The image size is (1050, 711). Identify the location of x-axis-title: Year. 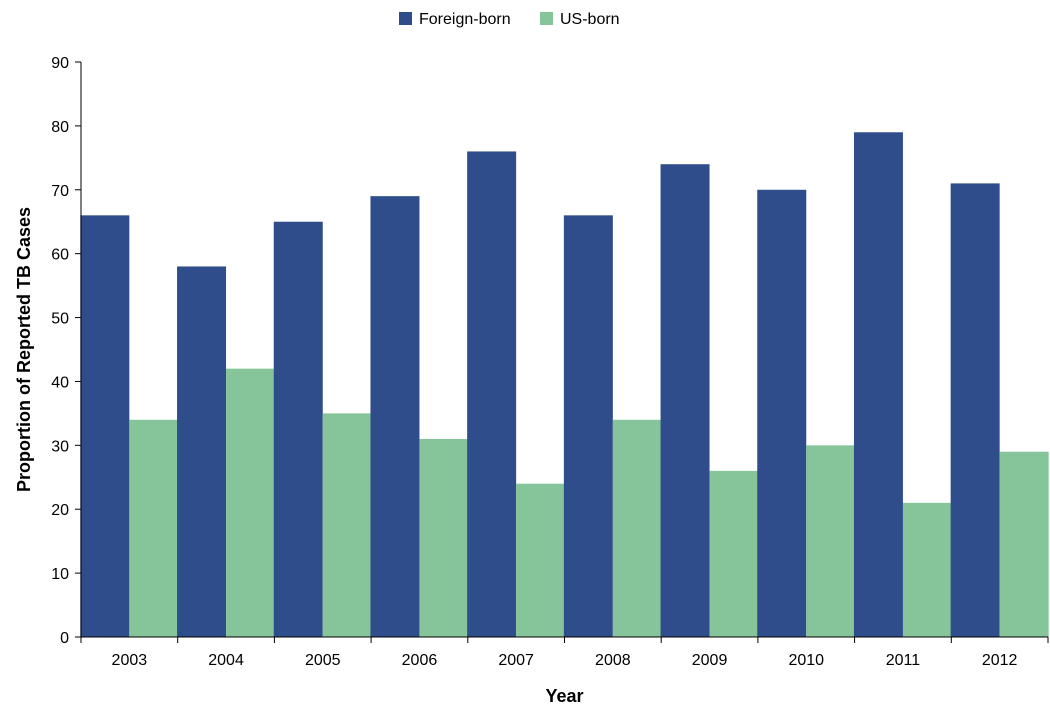
(564, 696).